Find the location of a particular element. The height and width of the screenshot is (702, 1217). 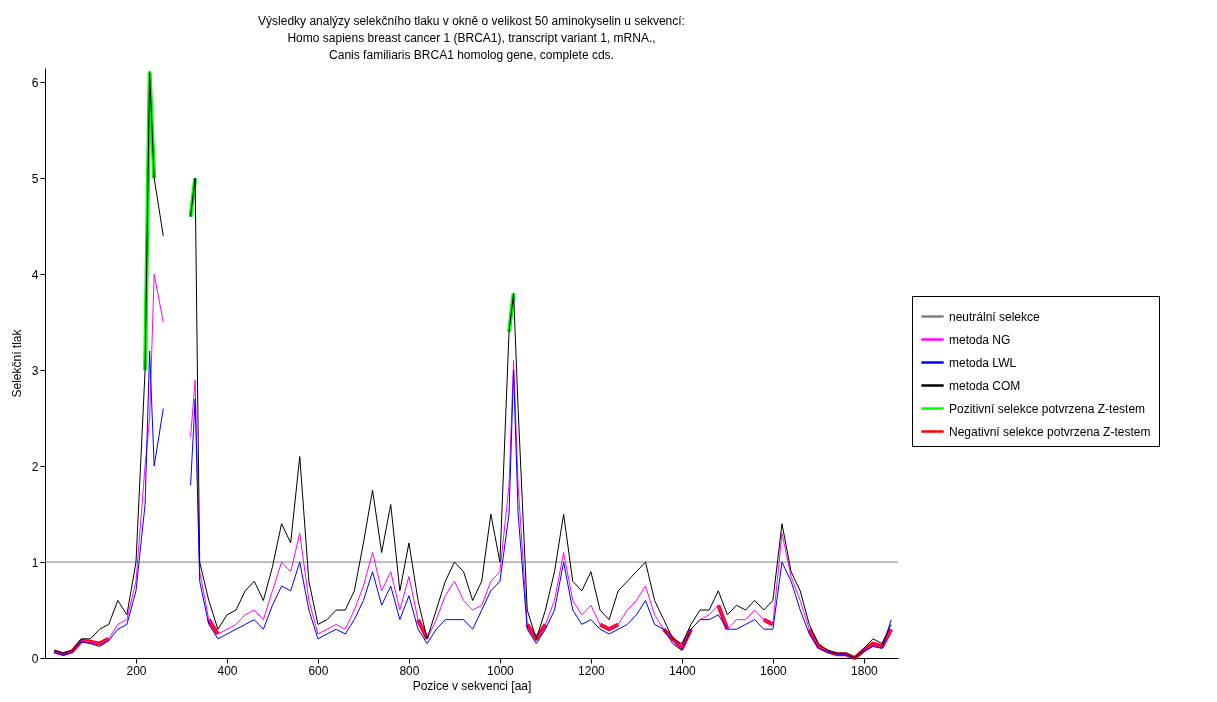

x-axis-title: Pozice v sekvenci [aa] is located at coordinates (472, 685).